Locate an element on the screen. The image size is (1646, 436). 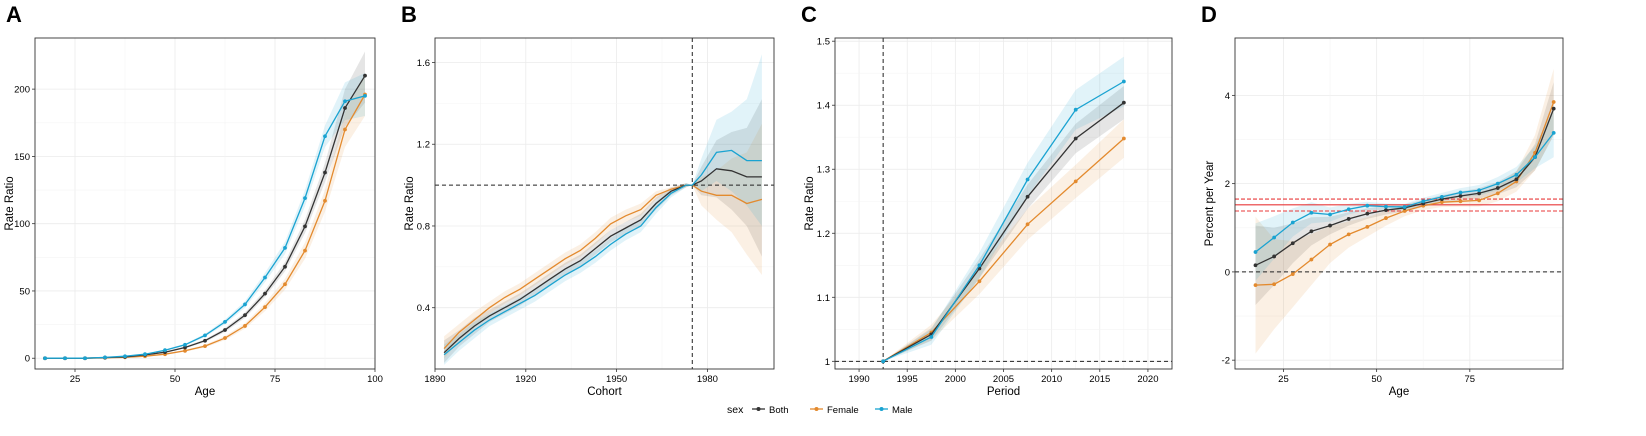
panel-a-ytick-label: 100 is located at coordinates (22, 224).